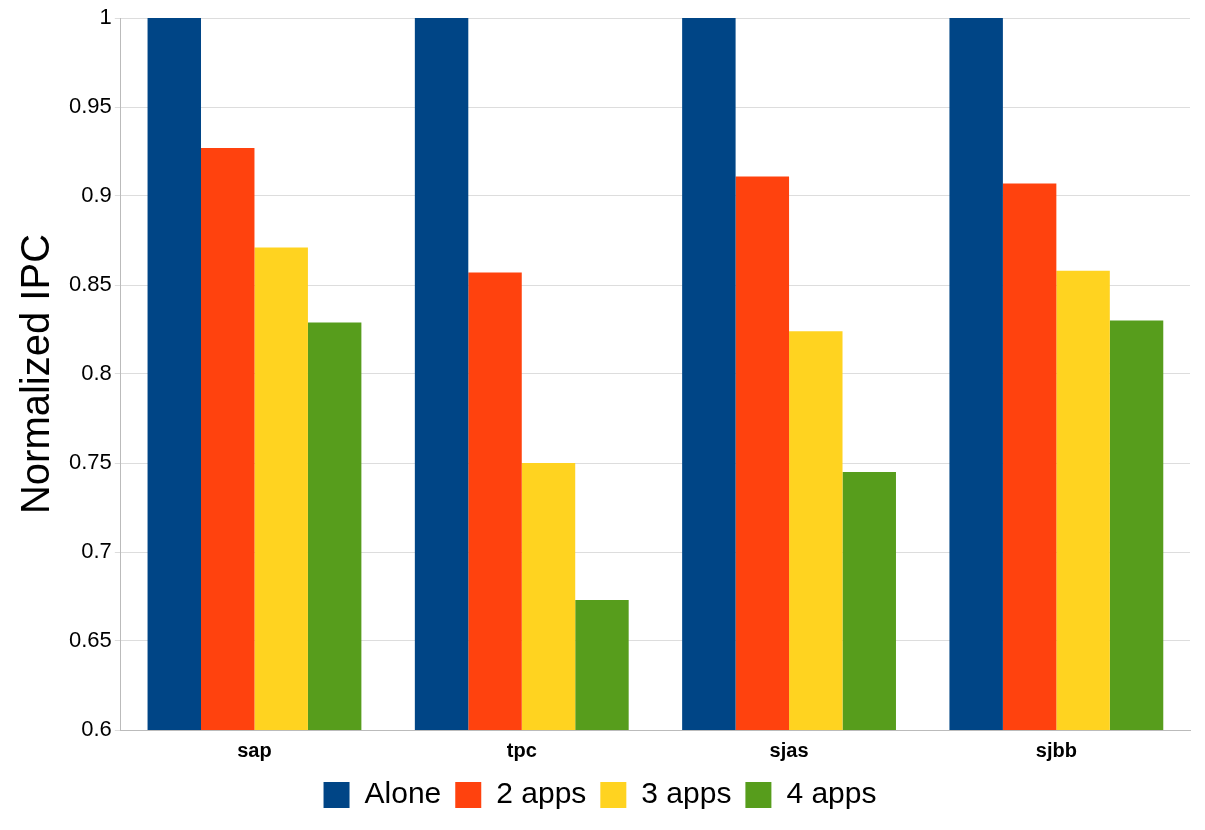  I want to click on y-tick-label: 0.7, so click(96, 551).